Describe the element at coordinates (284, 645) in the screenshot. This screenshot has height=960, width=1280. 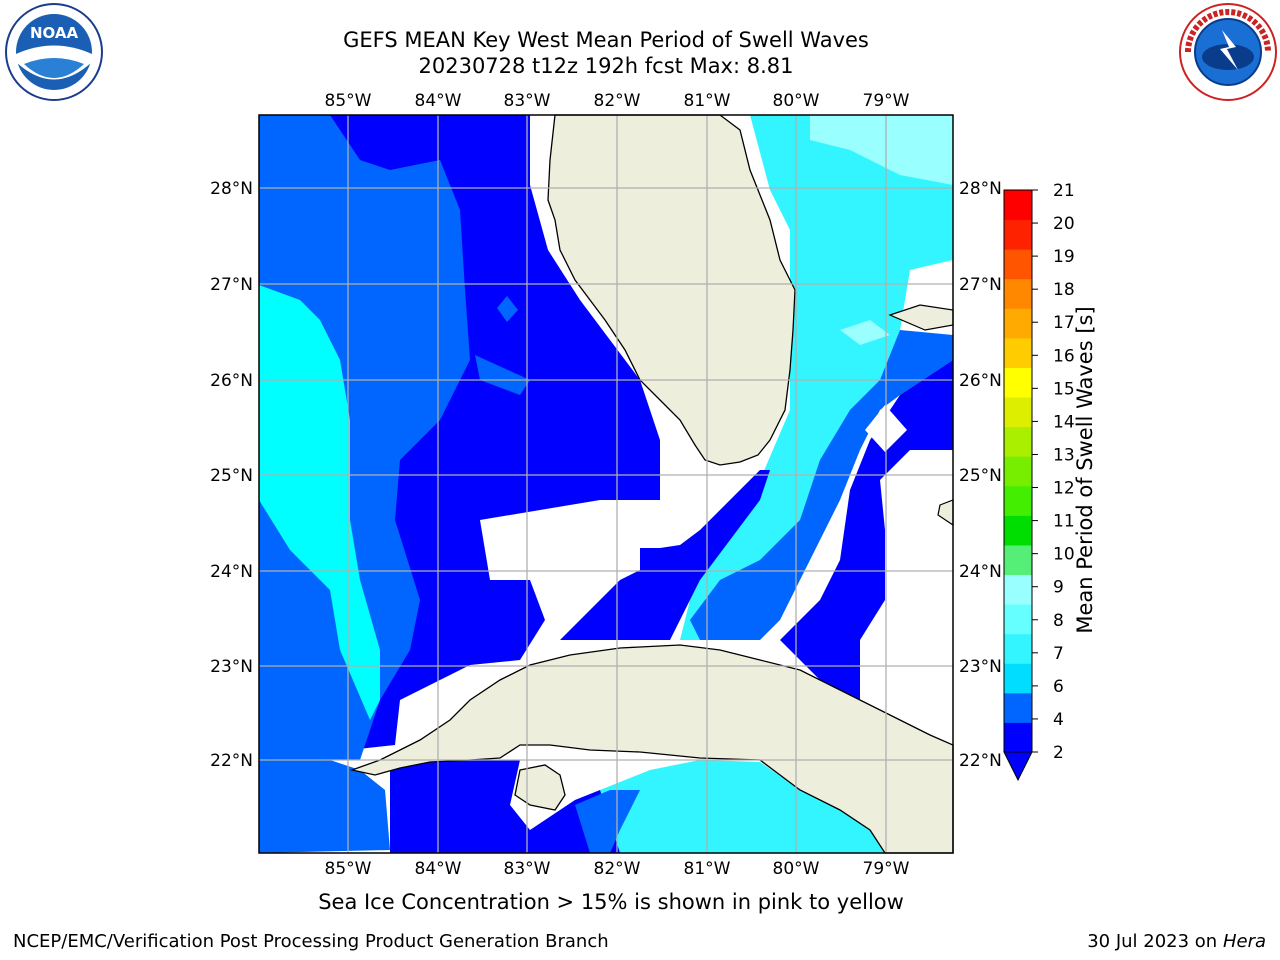
I see `swell-zone-lower-left` at that location.